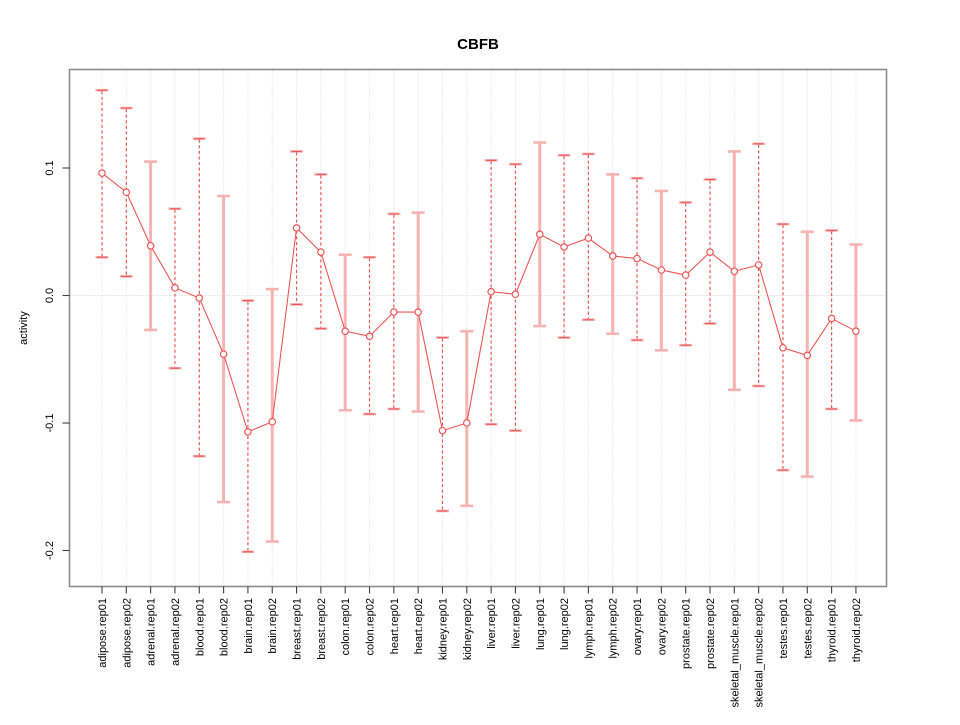 This screenshot has width=960, height=725. What do you see at coordinates (687, 633) in the screenshot?
I see `x-tick-label: prostate.rep01` at bounding box center [687, 633].